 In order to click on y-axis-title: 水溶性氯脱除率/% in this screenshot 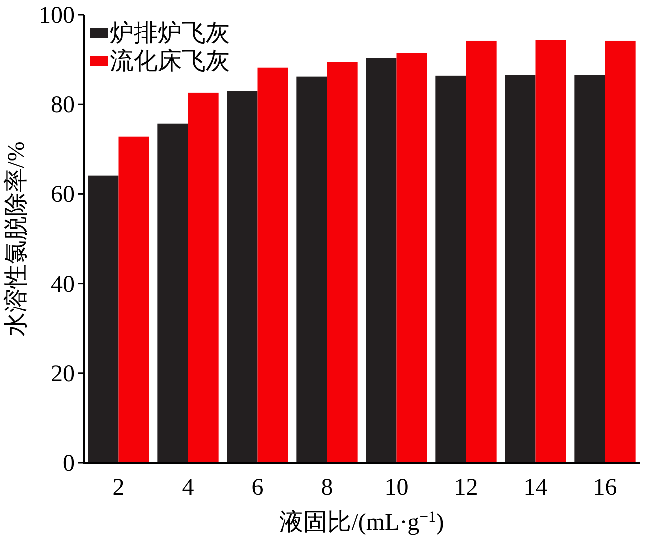, I will do `click(16, 239)`.